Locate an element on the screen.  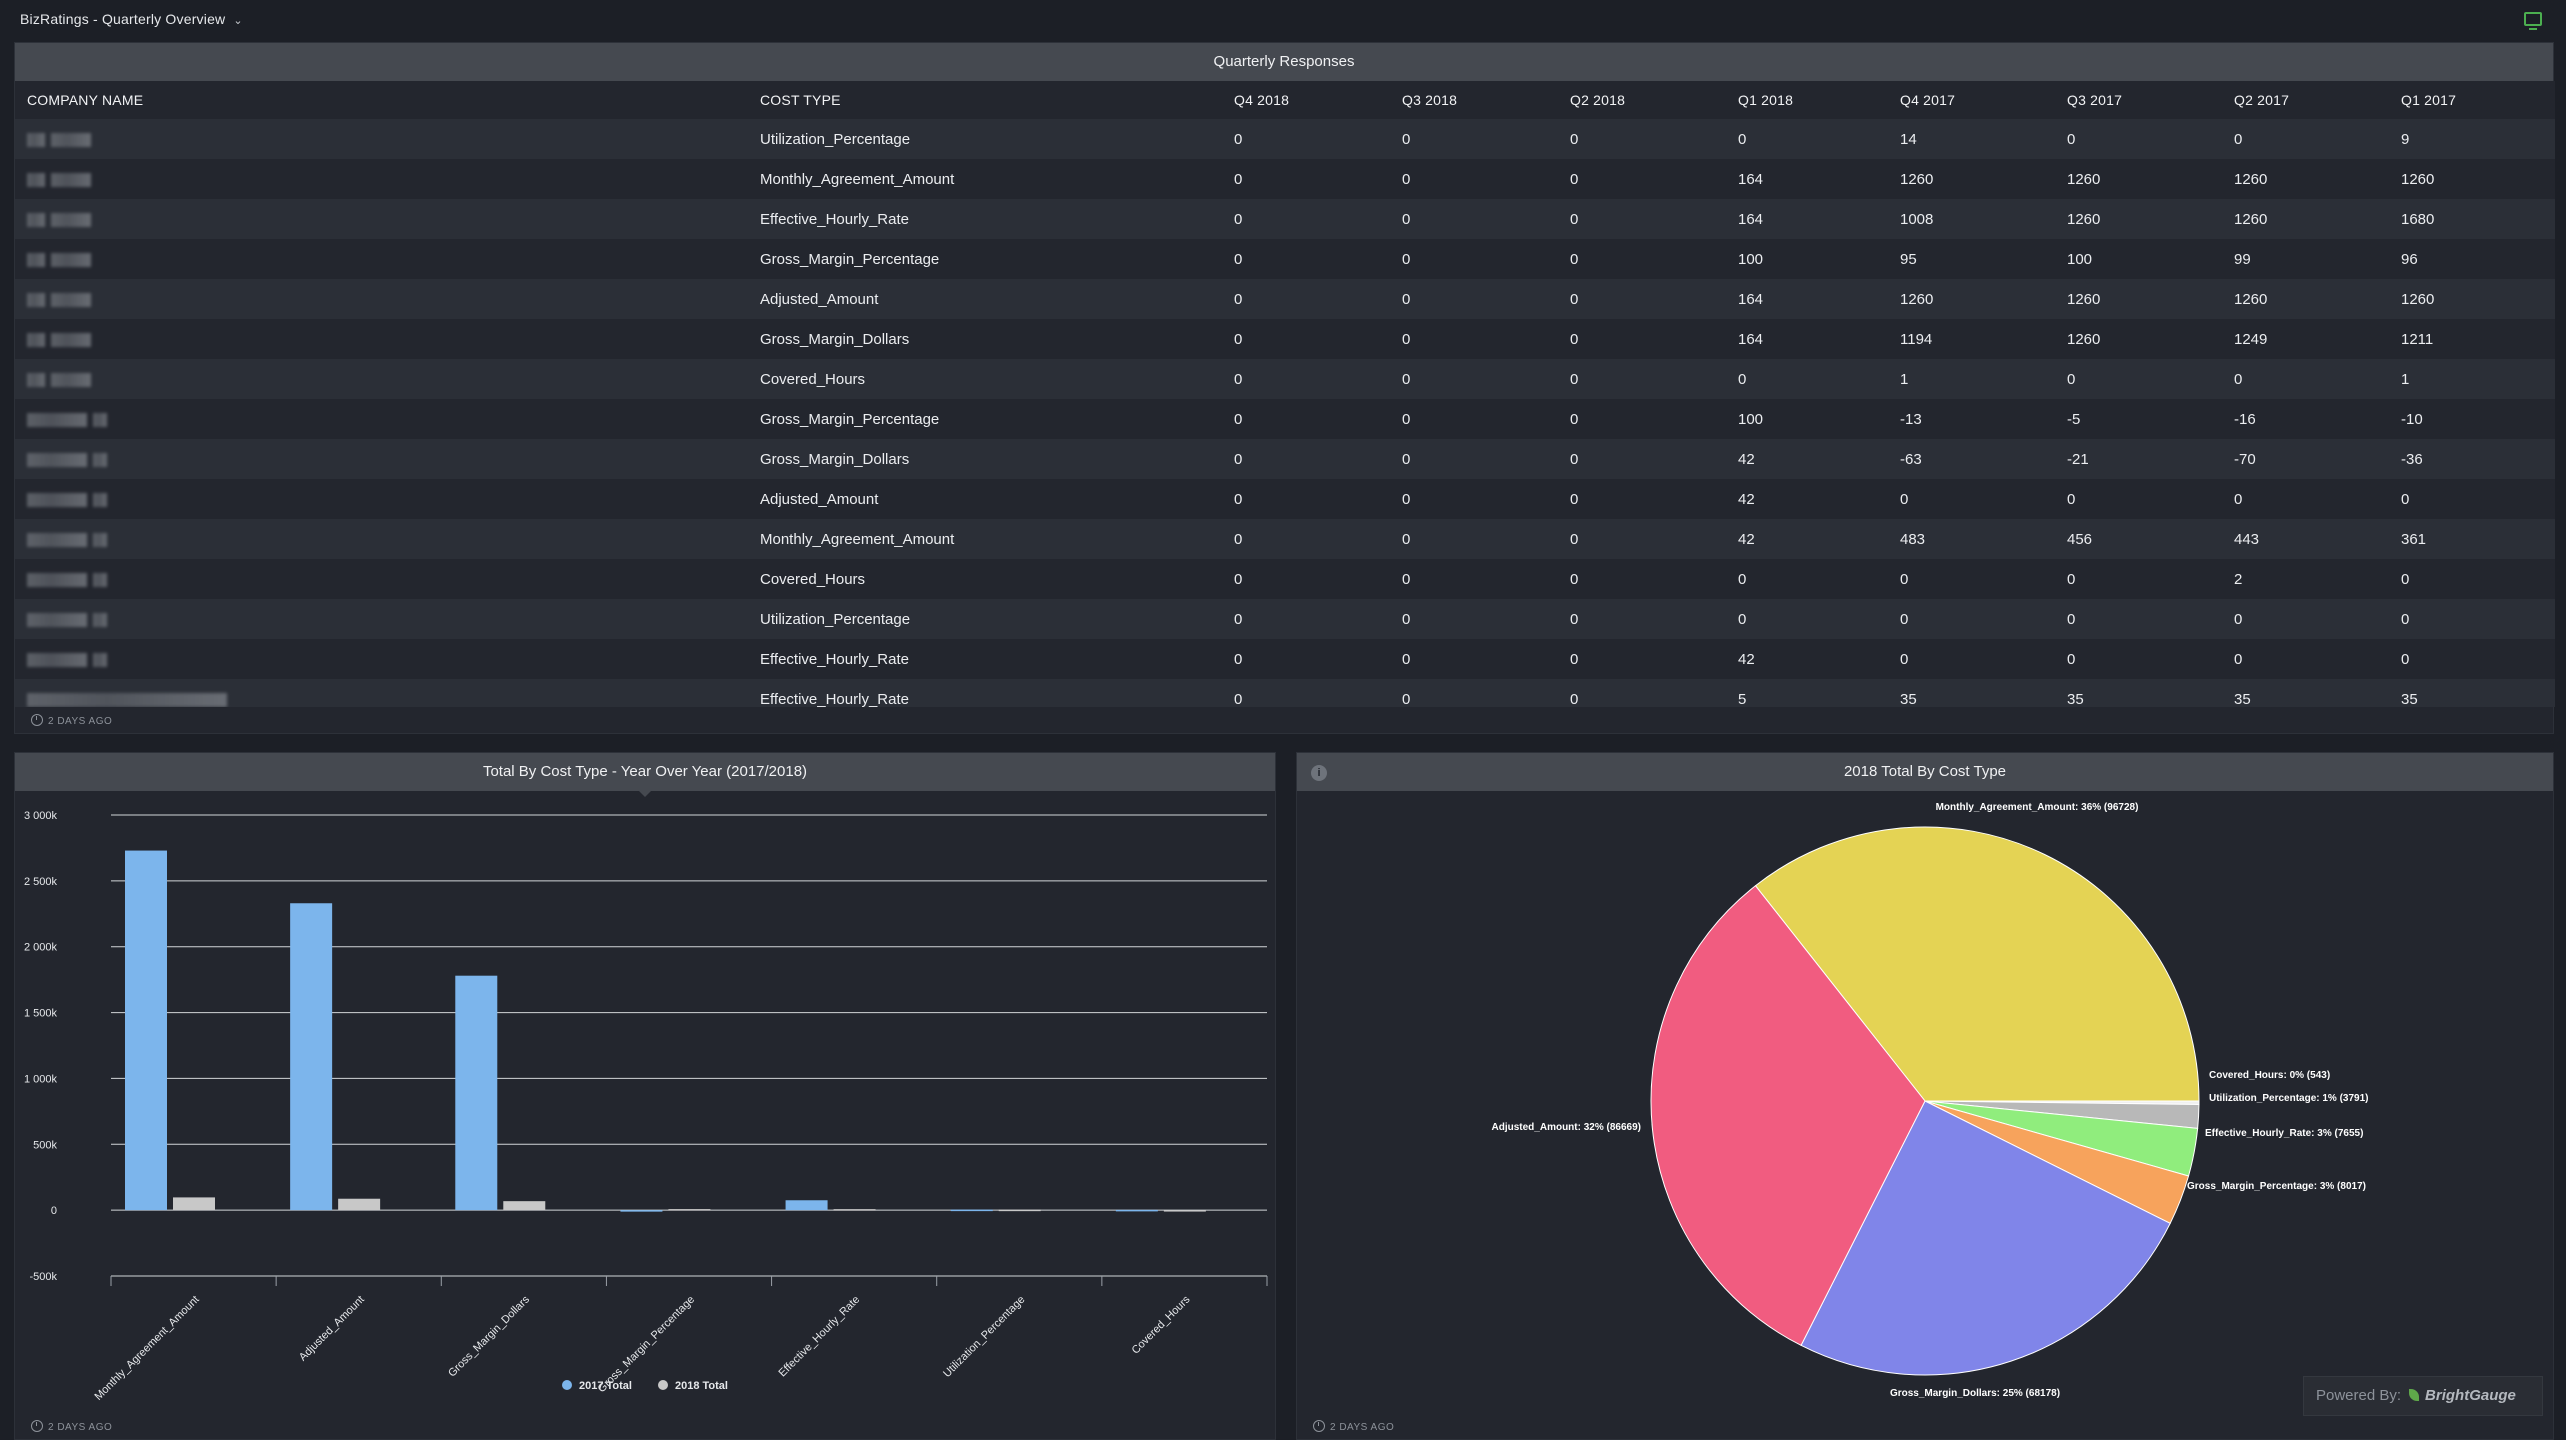
column-header: COST TYPE is located at coordinates (985, 100).